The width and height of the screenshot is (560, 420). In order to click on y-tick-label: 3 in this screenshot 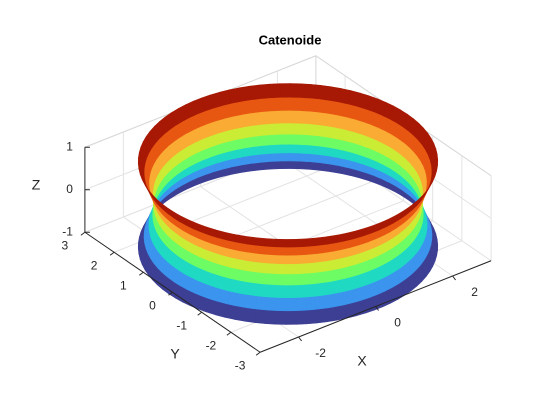, I will do `click(65, 245)`.